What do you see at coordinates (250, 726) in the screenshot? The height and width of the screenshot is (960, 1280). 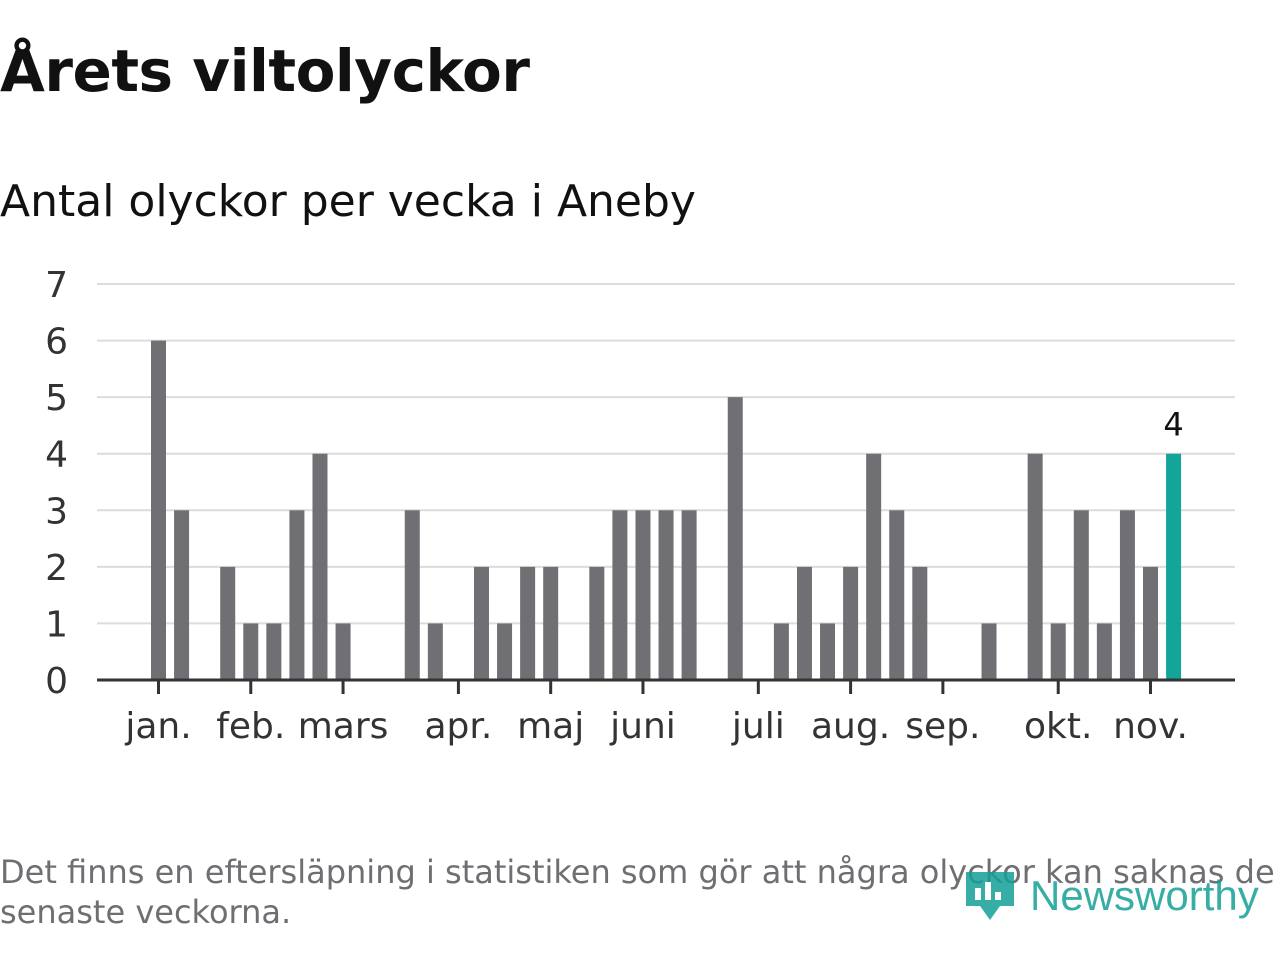 I see `x-tick-label: feb.` at bounding box center [250, 726].